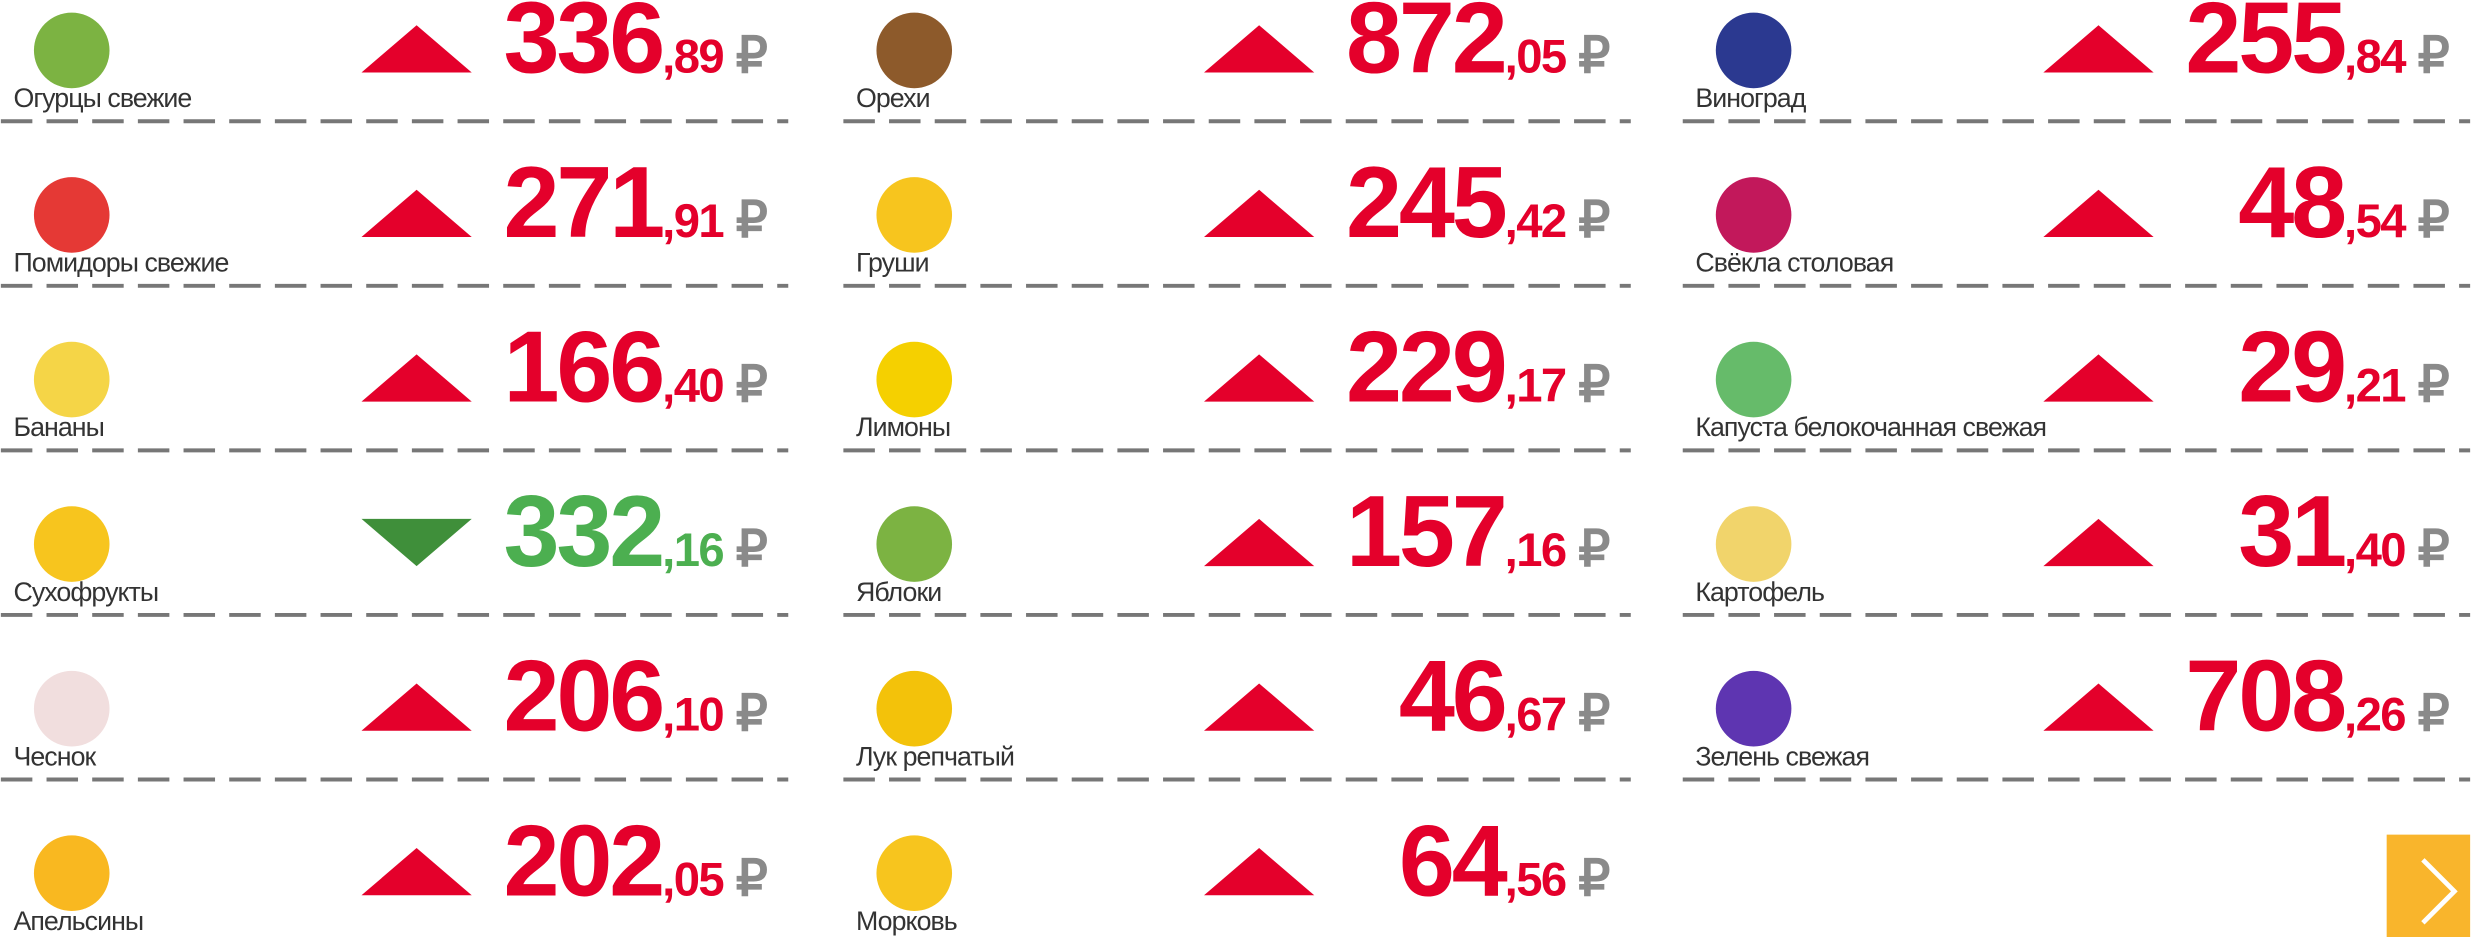  What do you see at coordinates (85, 592) in the screenshot?
I see `product-name: Сухофрукты` at bounding box center [85, 592].